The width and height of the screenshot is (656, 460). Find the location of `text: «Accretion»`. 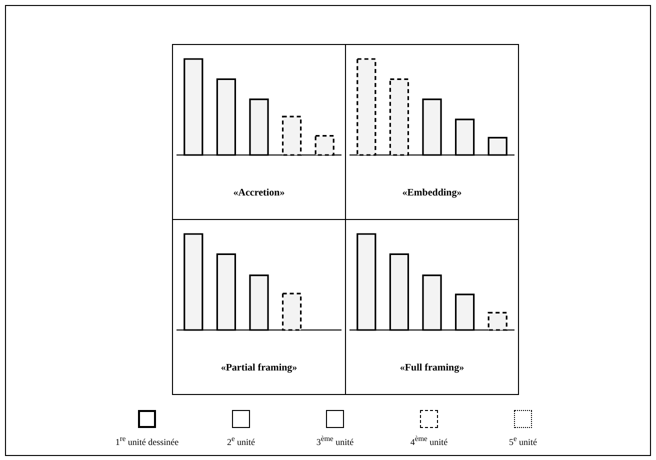

text: «Accretion» is located at coordinates (259, 193).